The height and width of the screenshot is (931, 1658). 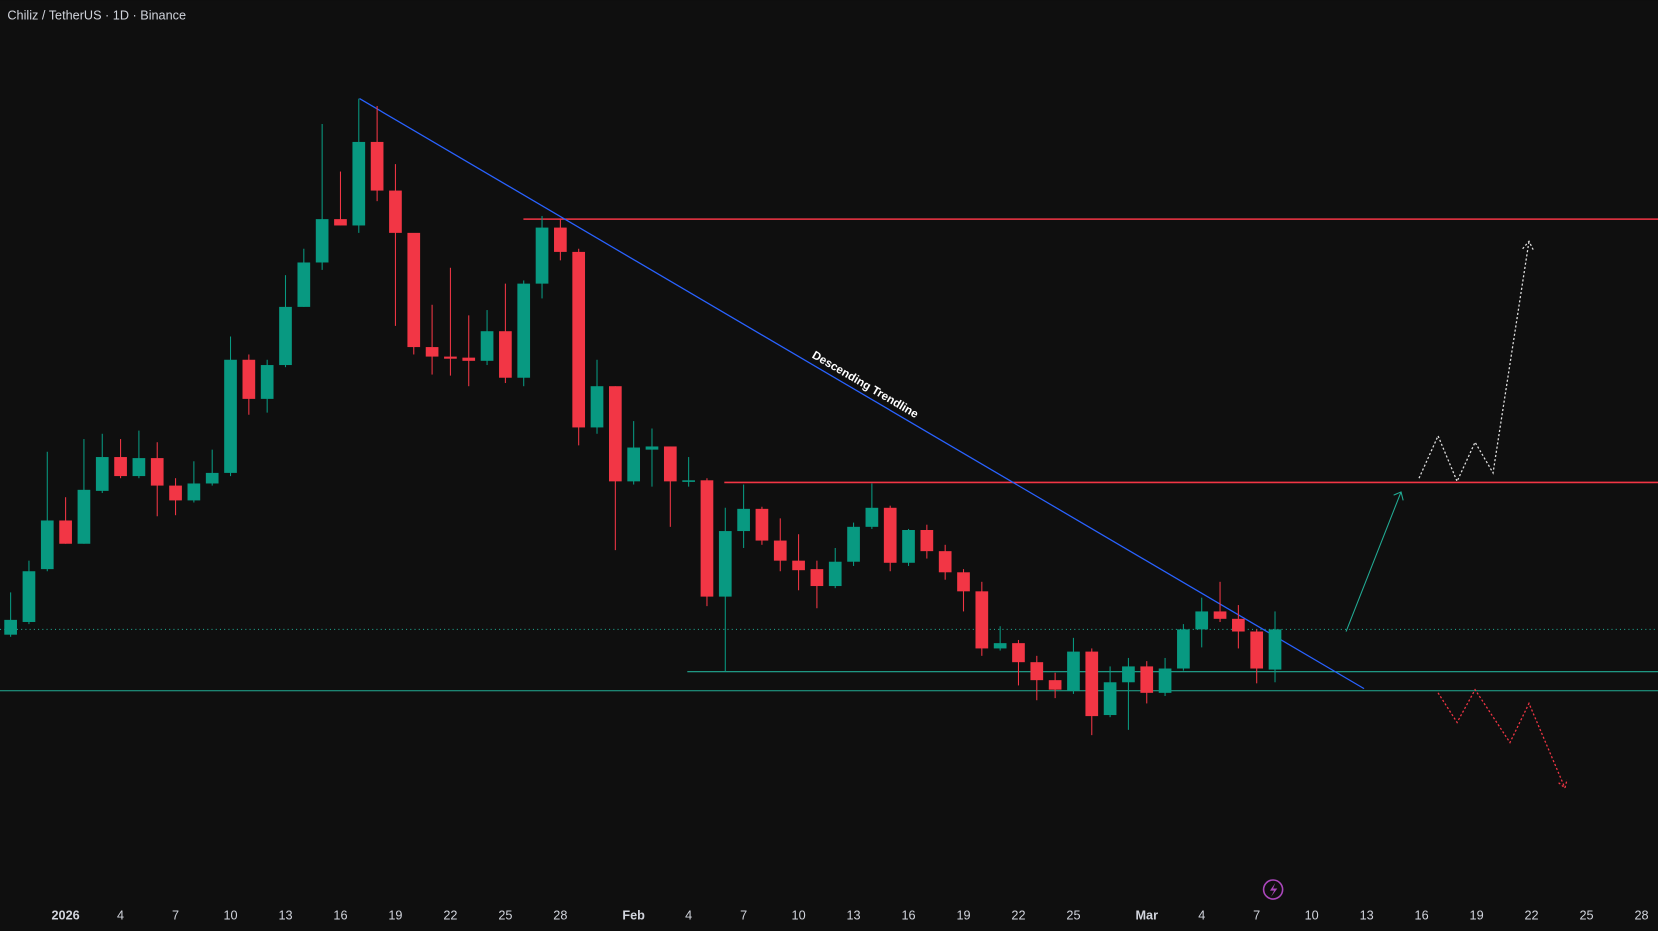 I want to click on x-tick-label: Mar, so click(x=1146, y=915).